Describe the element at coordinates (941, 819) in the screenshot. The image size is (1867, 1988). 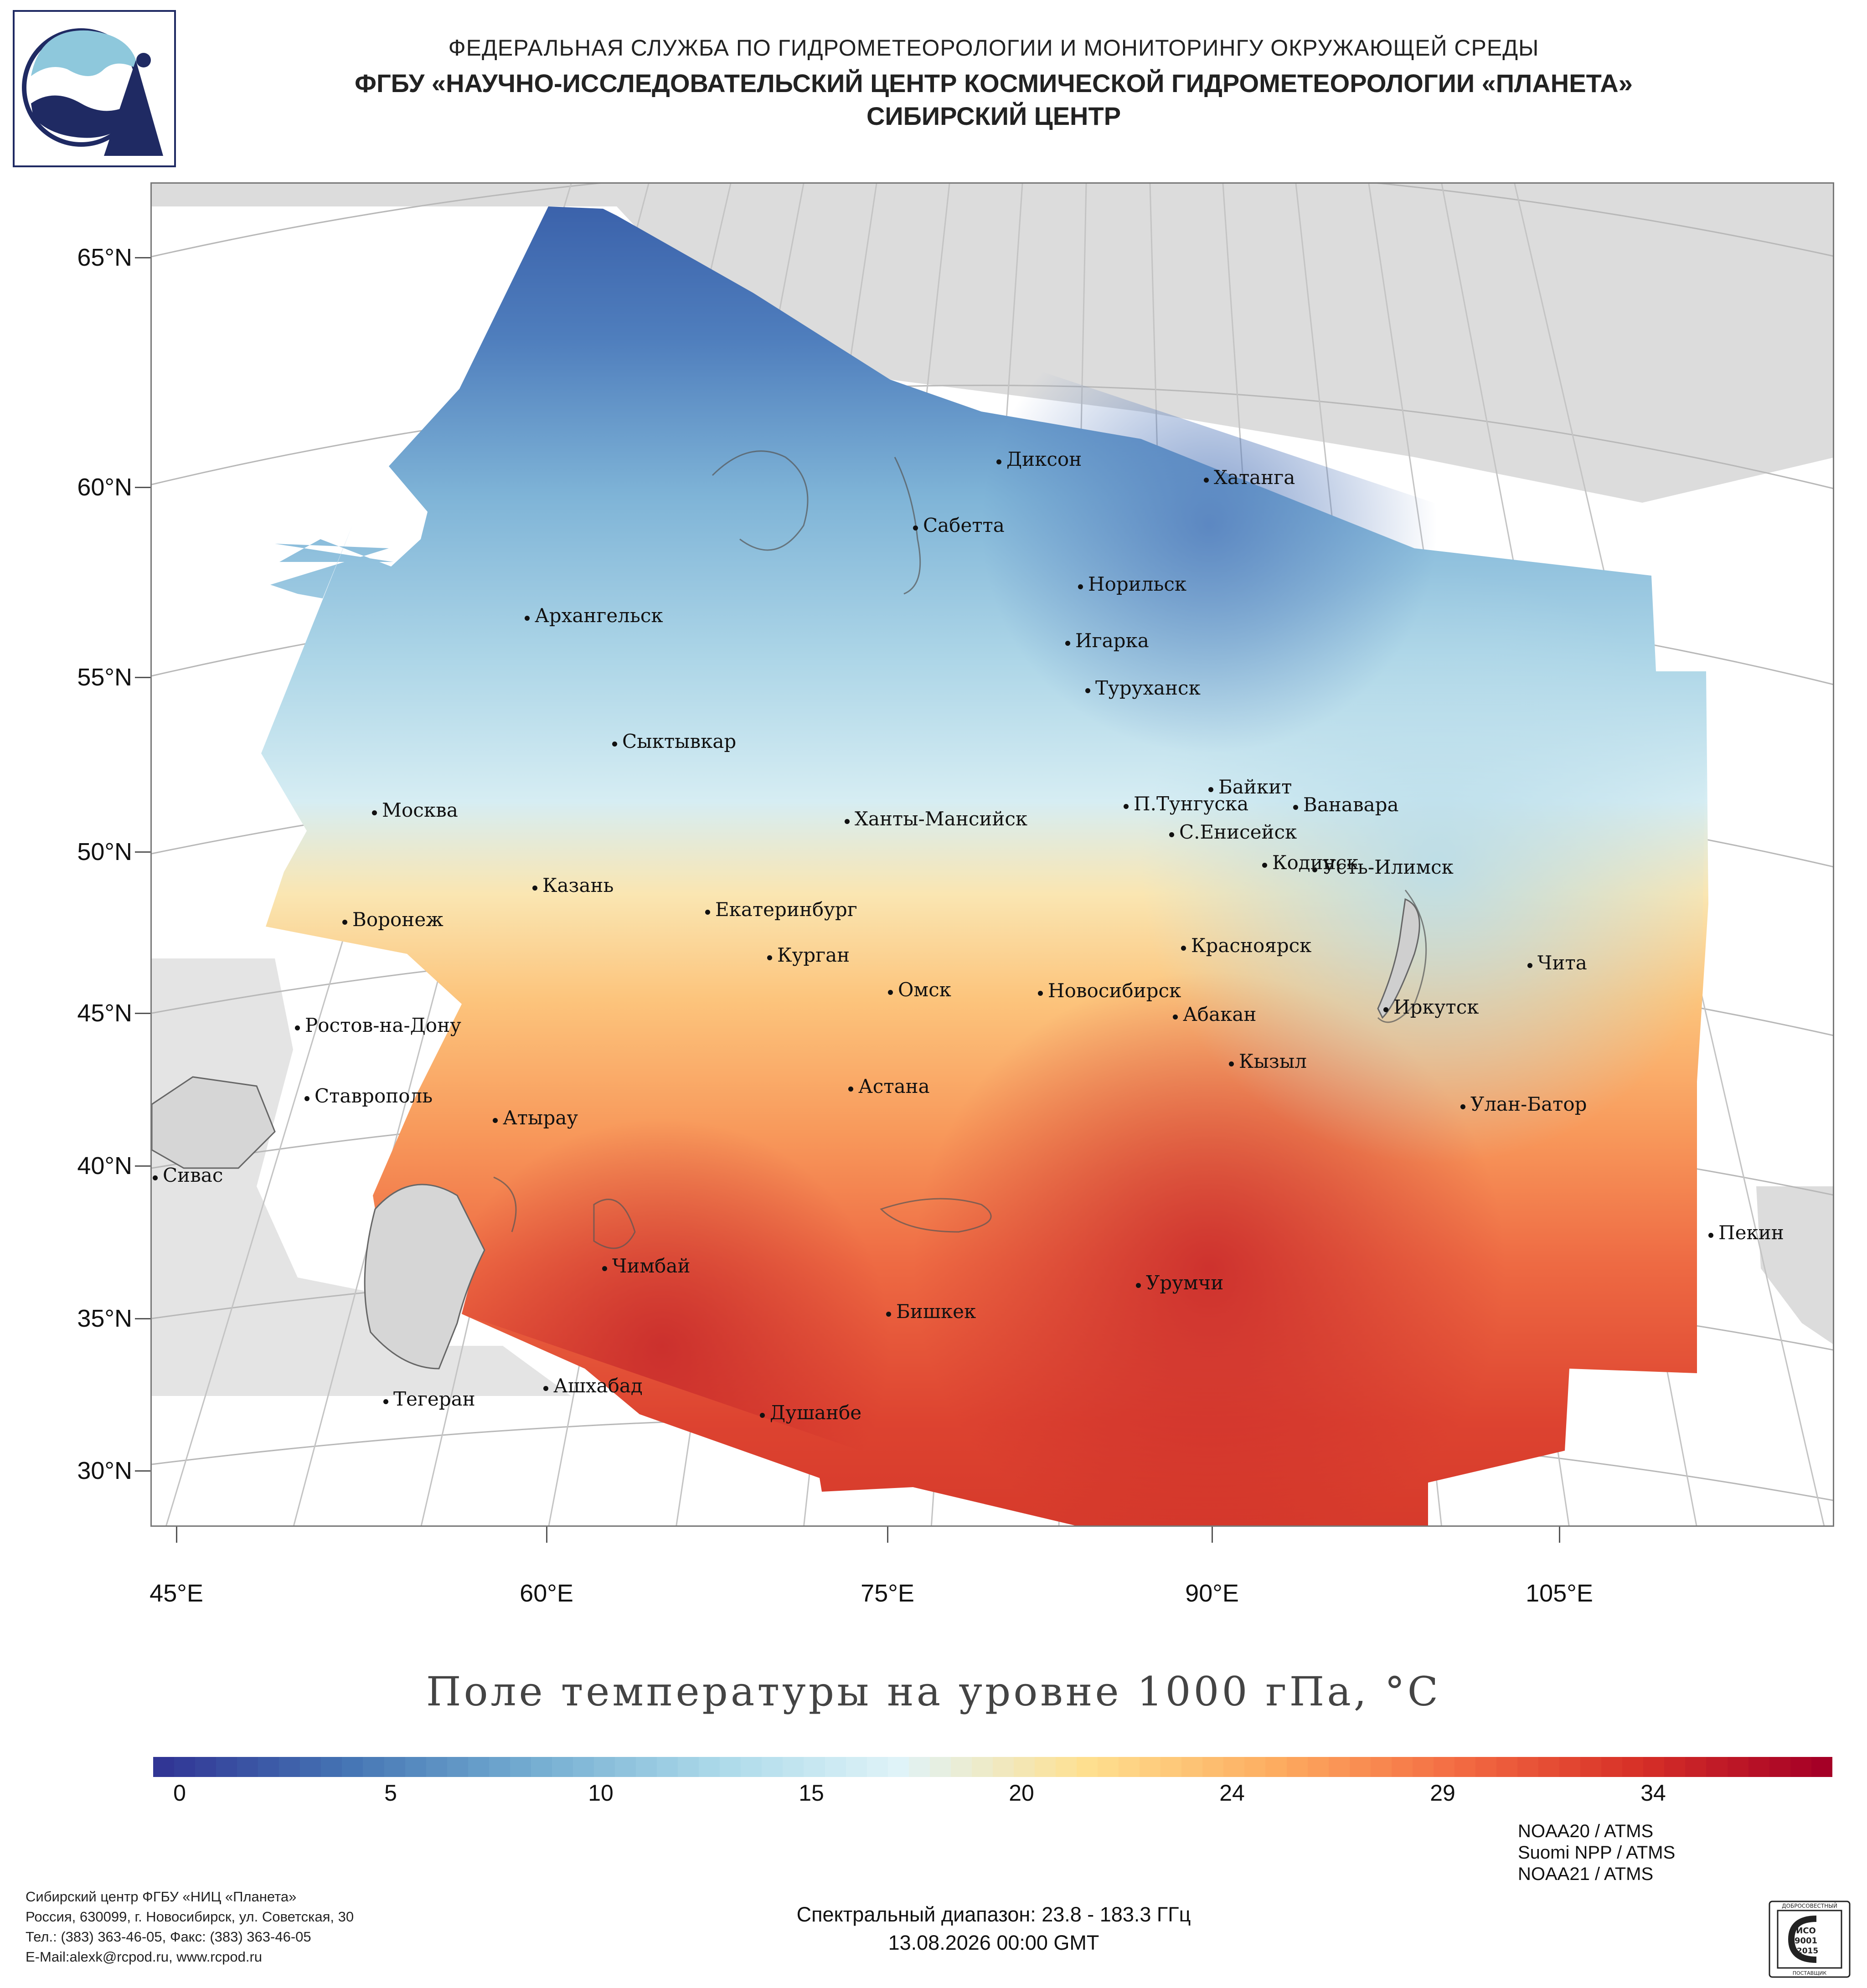
I see `city-label-khanty-mansiysk: Ханты-Мансийск` at that location.